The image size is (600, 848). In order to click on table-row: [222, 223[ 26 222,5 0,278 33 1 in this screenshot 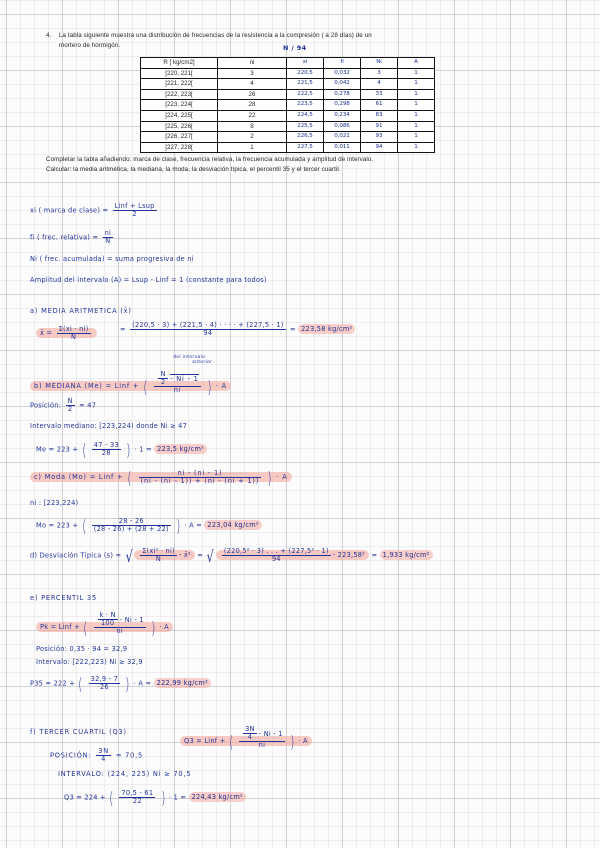, I will do `click(287, 94)`.